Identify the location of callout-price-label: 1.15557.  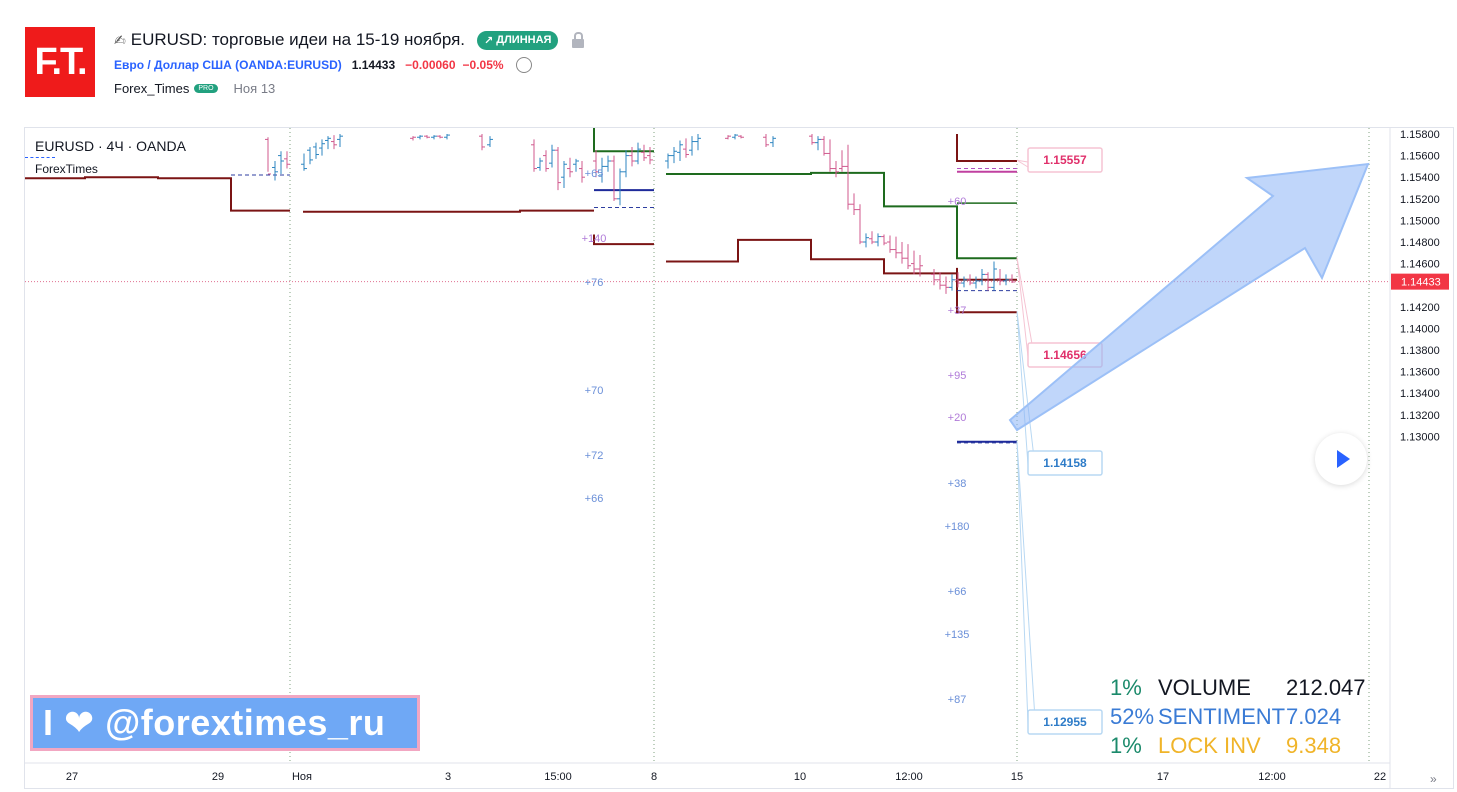
(1065, 160).